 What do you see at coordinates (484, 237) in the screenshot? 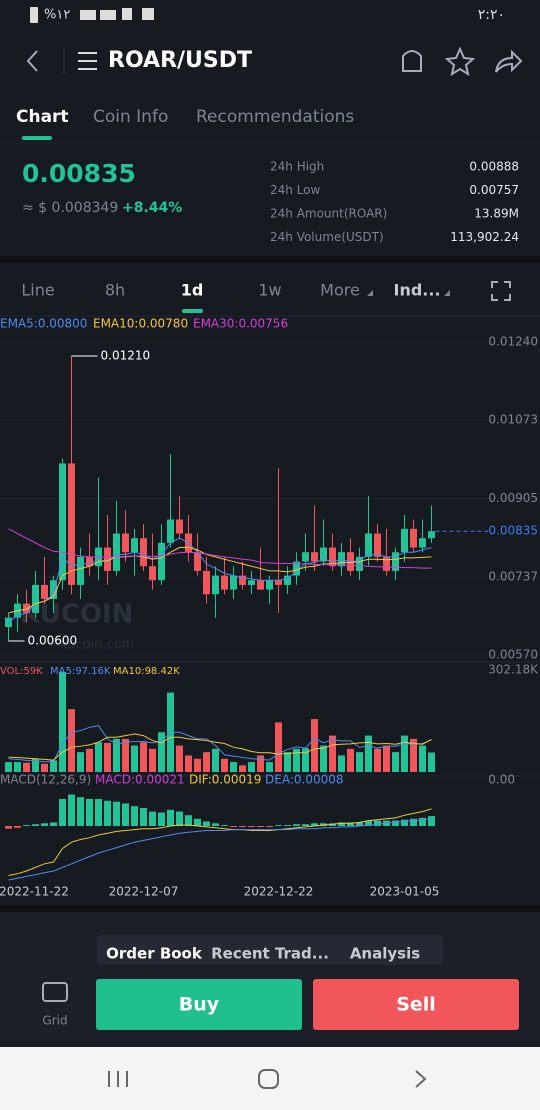
I see `stat-value: 113,902.24` at bounding box center [484, 237].